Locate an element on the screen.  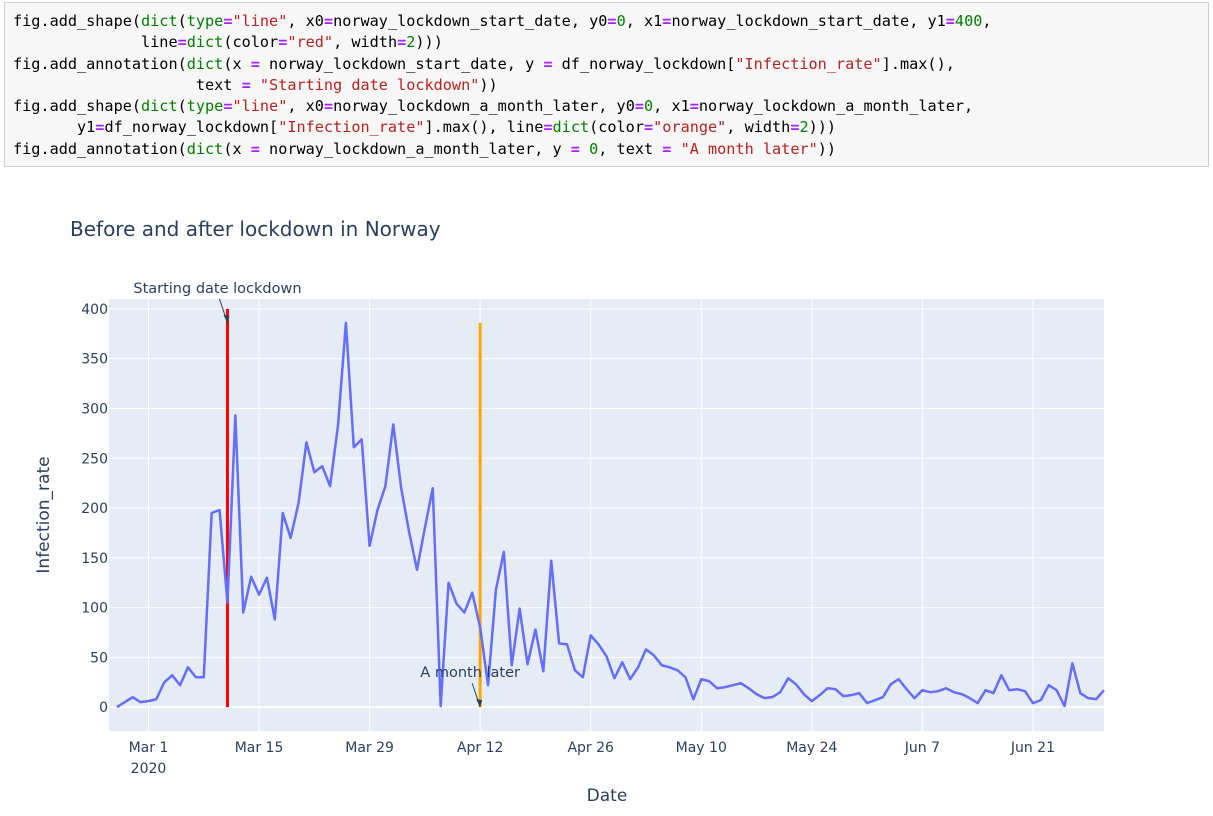
y-tick-label: 100 is located at coordinates (94, 609).